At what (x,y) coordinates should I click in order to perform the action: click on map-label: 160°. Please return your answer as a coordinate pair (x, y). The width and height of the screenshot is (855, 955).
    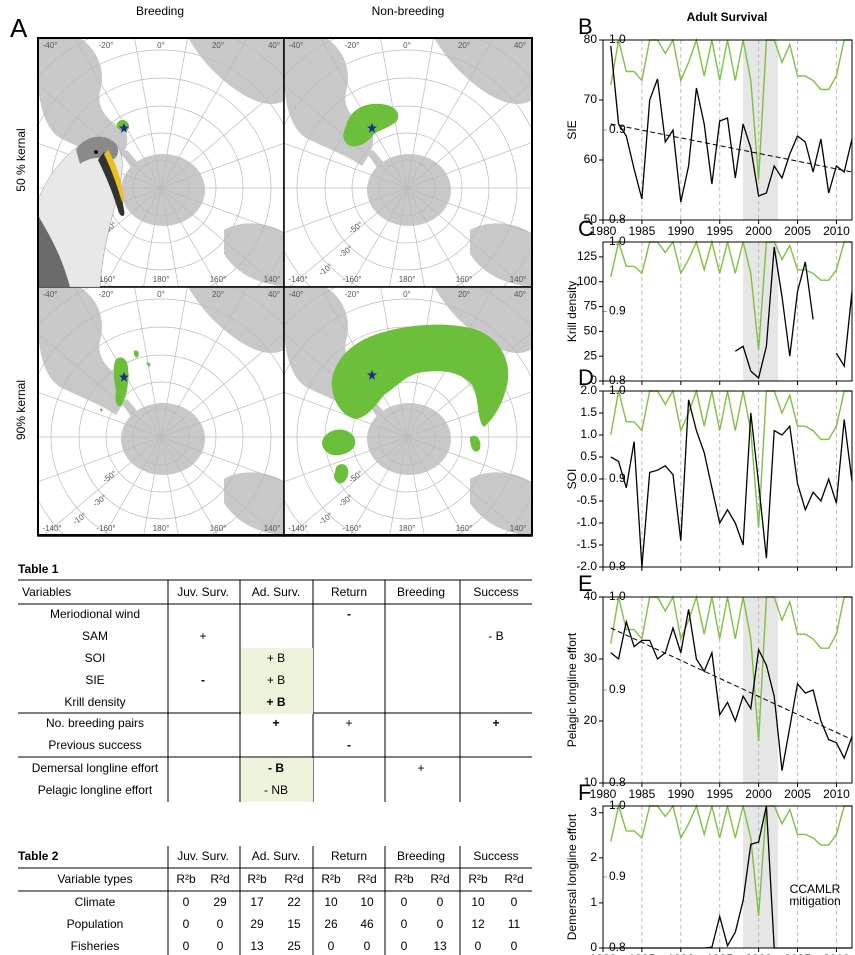
    Looking at the image, I should click on (464, 528).